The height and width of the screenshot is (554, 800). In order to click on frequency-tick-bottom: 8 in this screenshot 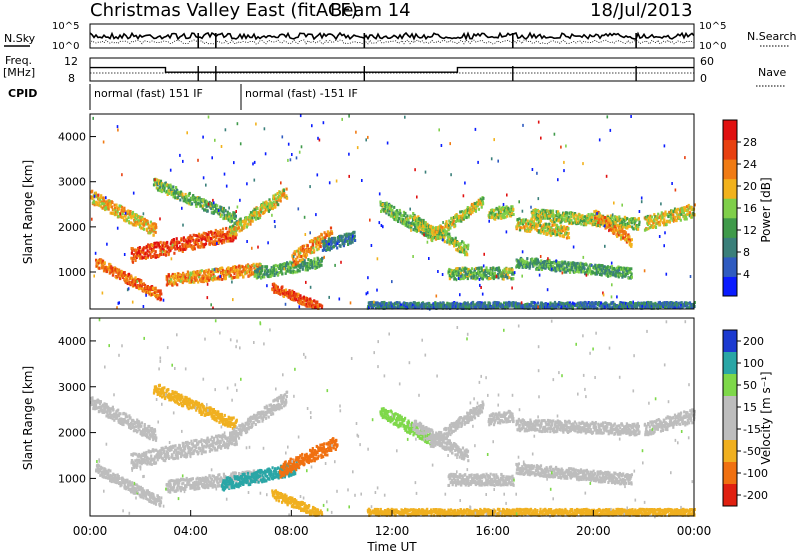, I will do `click(71, 78)`.